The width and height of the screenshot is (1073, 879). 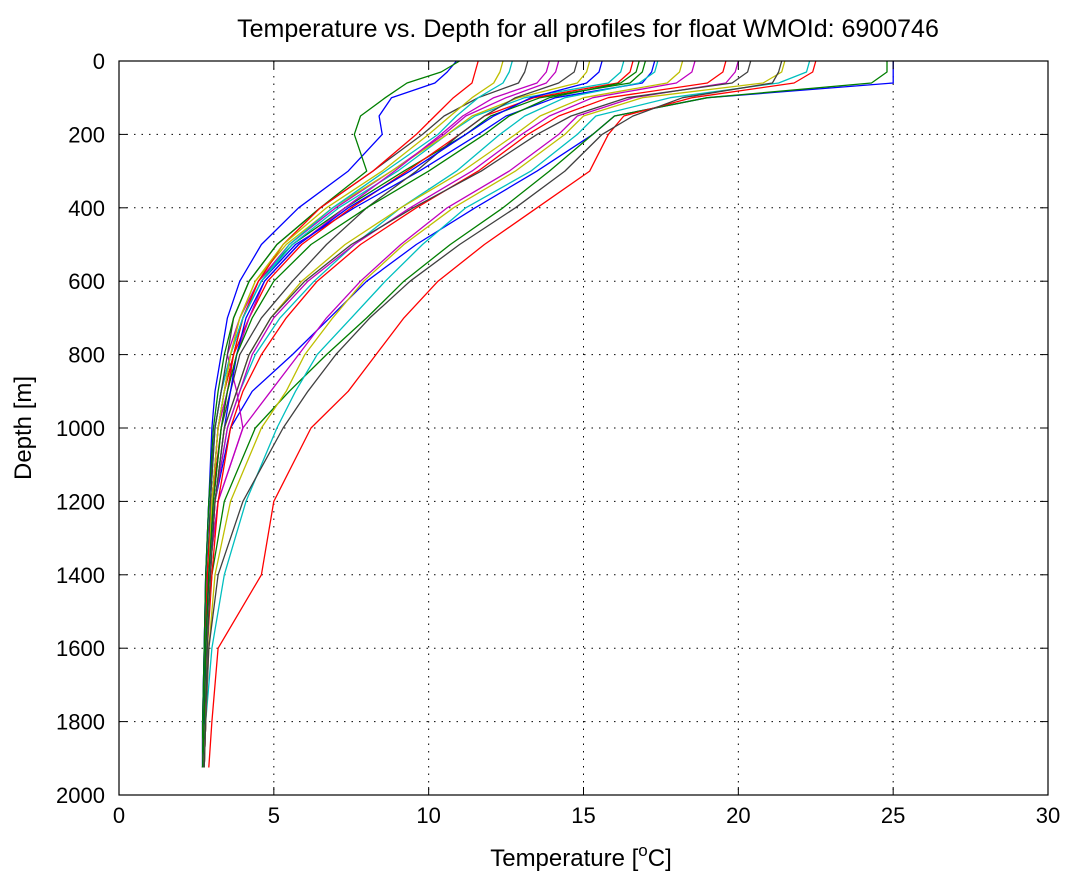 I want to click on y-tick-label: 1400, so click(x=80, y=575).